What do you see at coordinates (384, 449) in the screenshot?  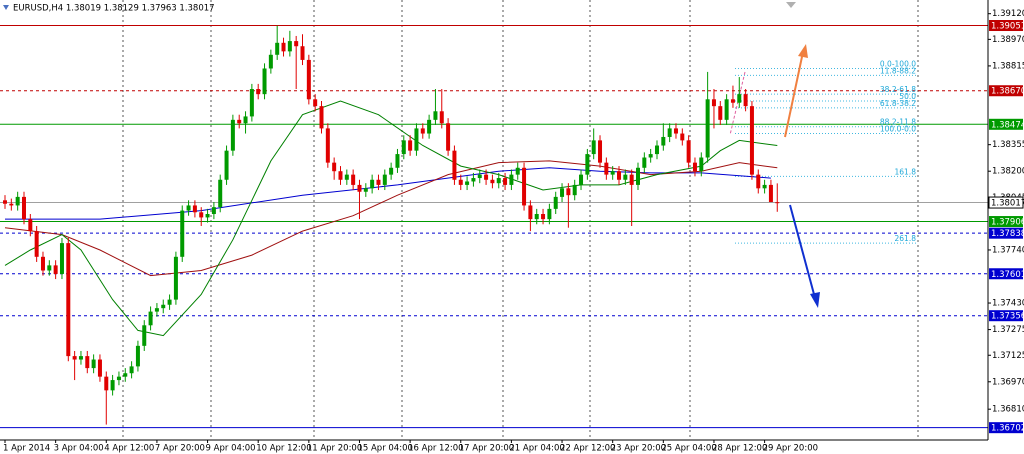 I see `x-tick-label: 15 Apr 04:00` at bounding box center [384, 449].